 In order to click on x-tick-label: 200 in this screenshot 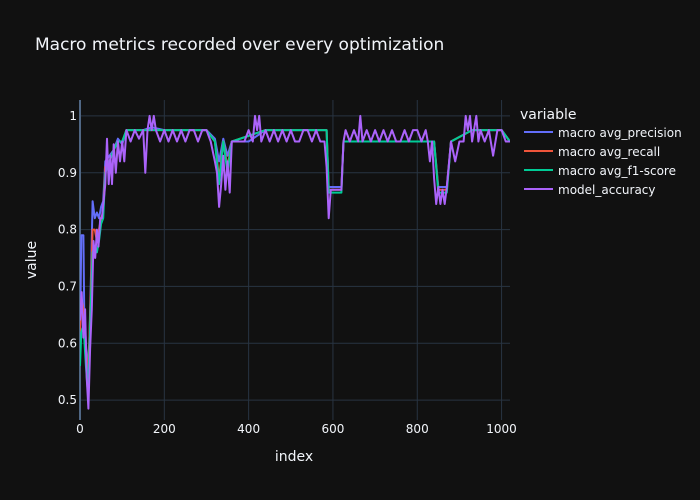, I will do `click(164, 429)`.